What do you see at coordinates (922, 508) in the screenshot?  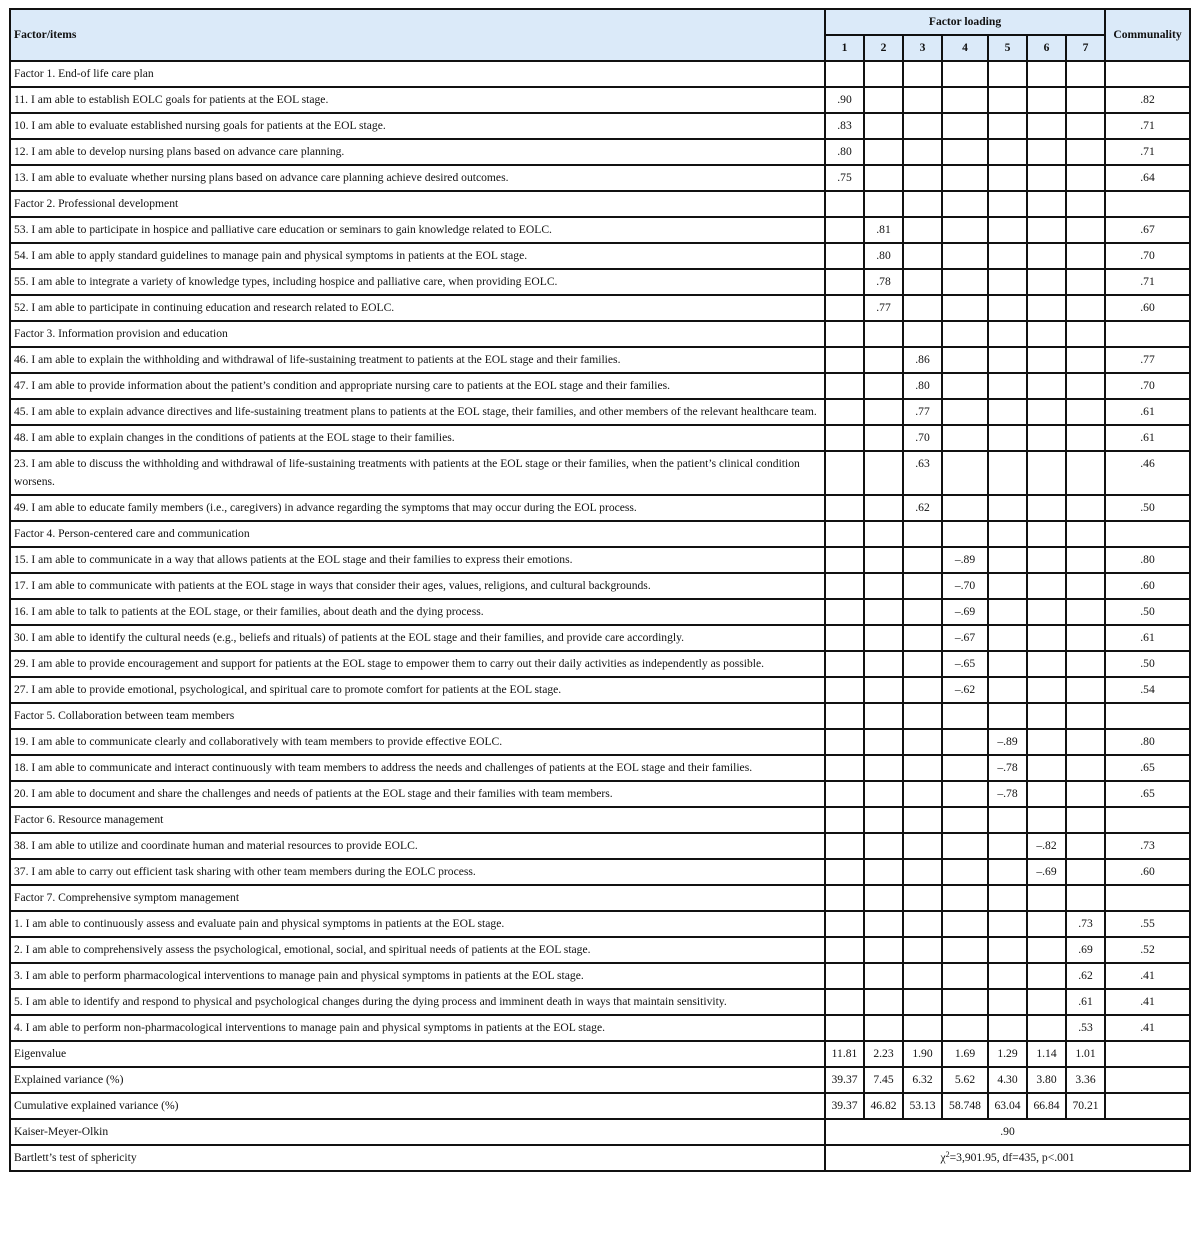 I see `loading-cell-factor-3: .62` at bounding box center [922, 508].